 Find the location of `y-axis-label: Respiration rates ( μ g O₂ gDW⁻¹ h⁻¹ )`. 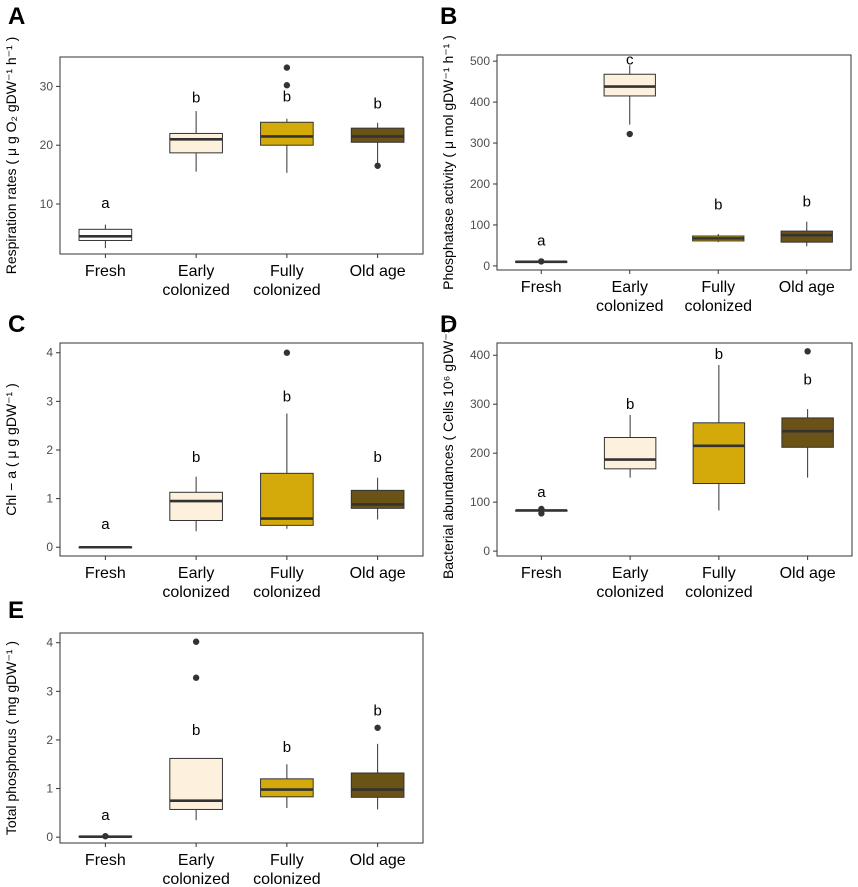

y-axis-label: Respiration rates ( μ g O₂ gDW⁻¹ h⁻¹ ) is located at coordinates (11, 156).